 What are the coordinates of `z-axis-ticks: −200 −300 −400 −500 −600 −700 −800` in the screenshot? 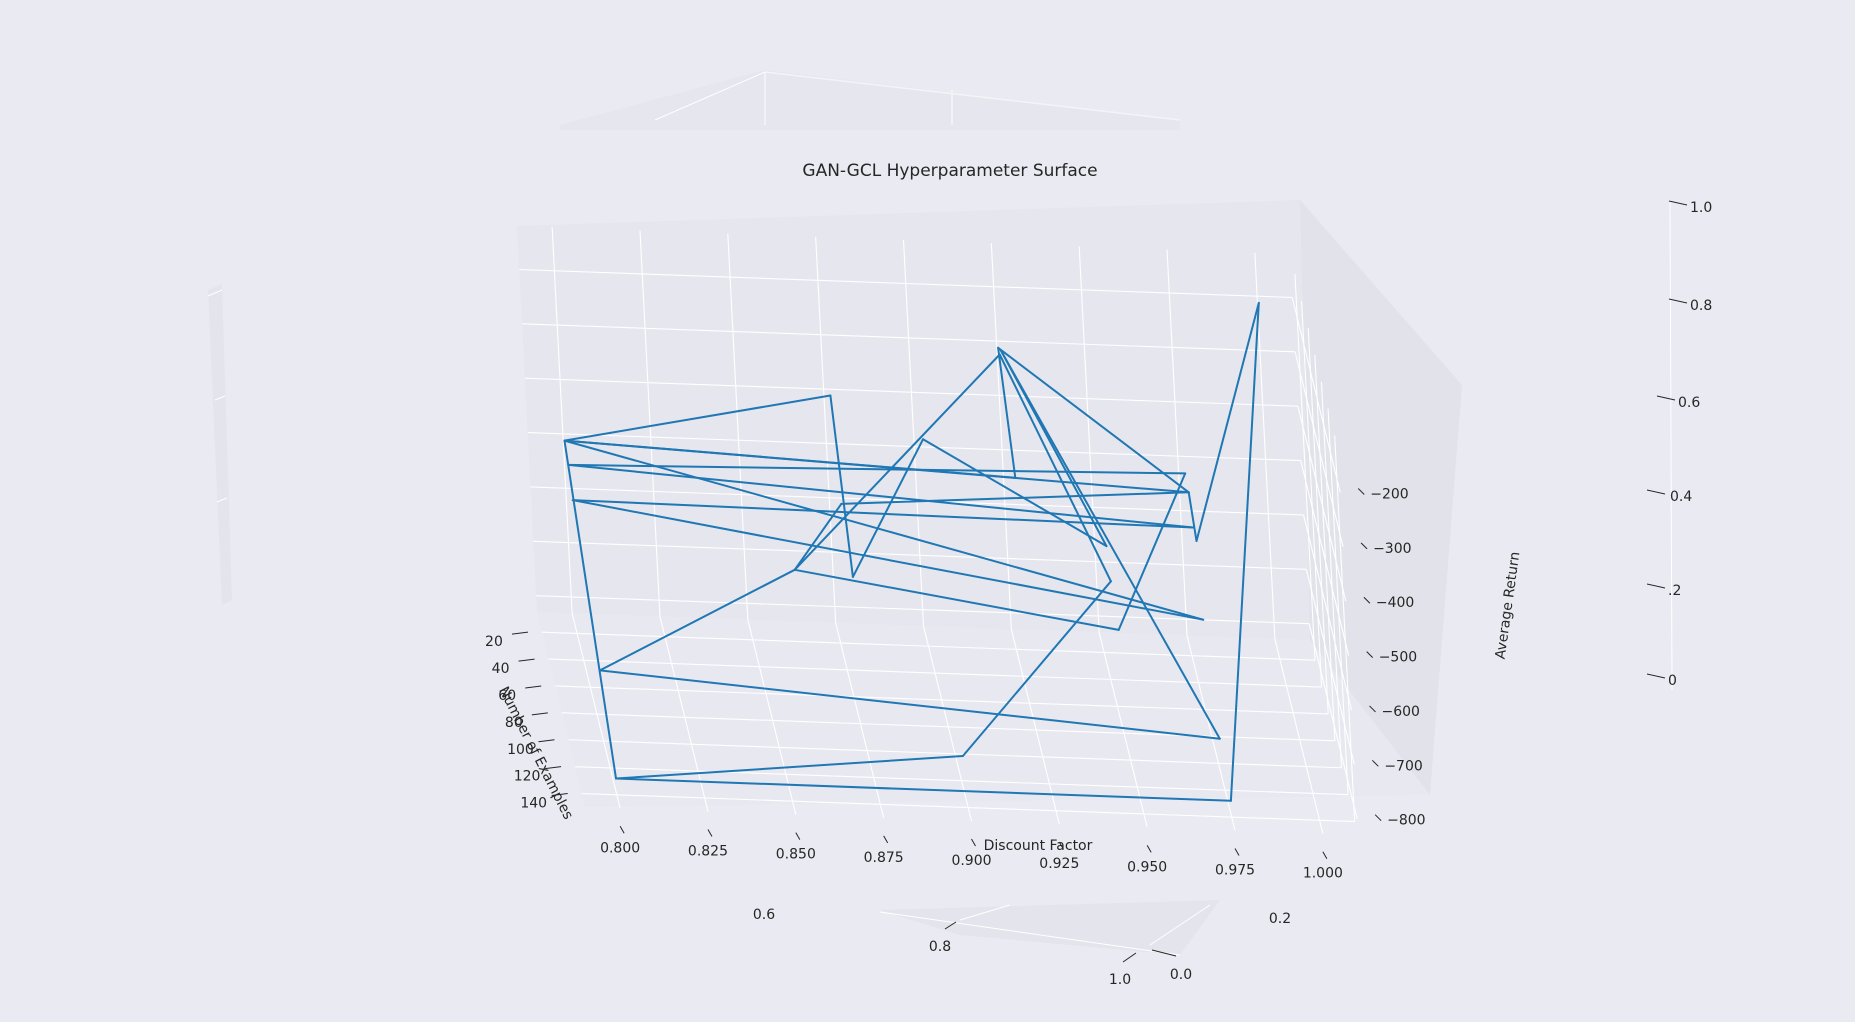 It's located at (1391, 657).